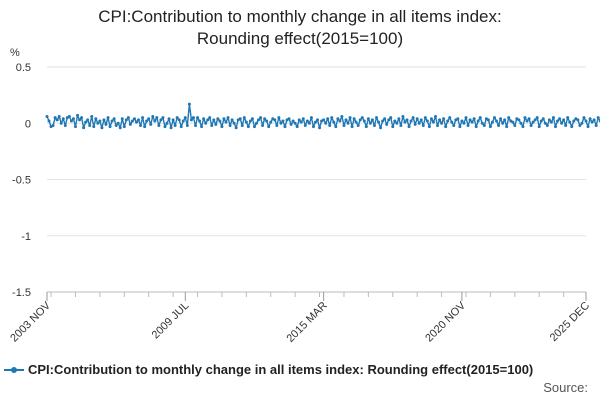 The width and height of the screenshot is (600, 400). I want to click on y-tick-label: -0.5, so click(21, 181).